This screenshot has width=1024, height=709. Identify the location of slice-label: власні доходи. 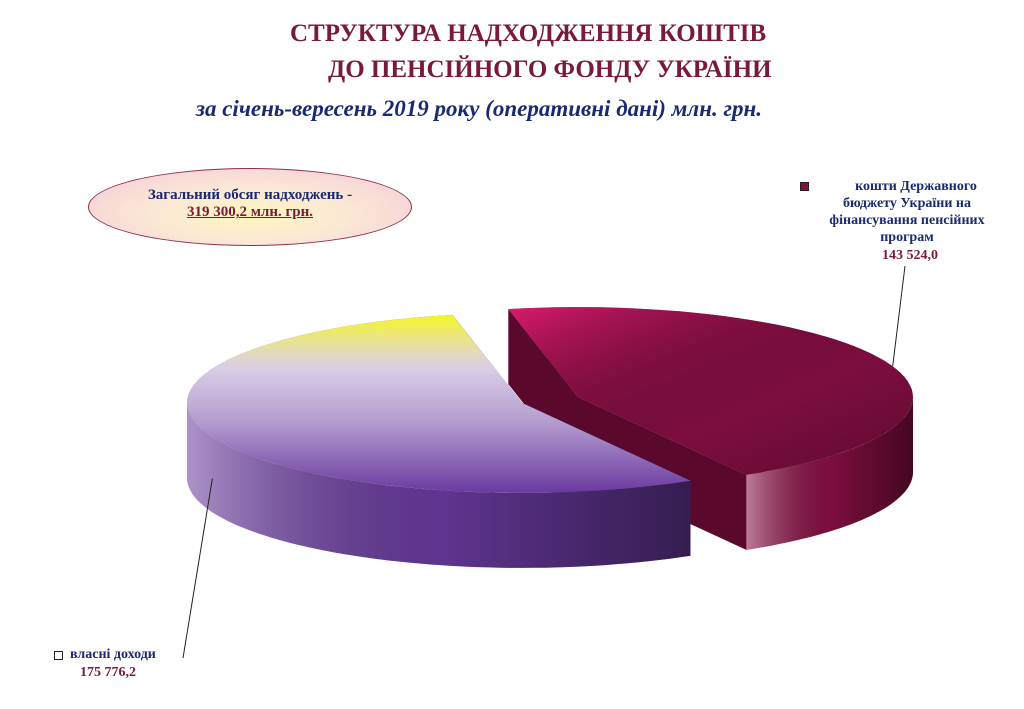
(113, 654).